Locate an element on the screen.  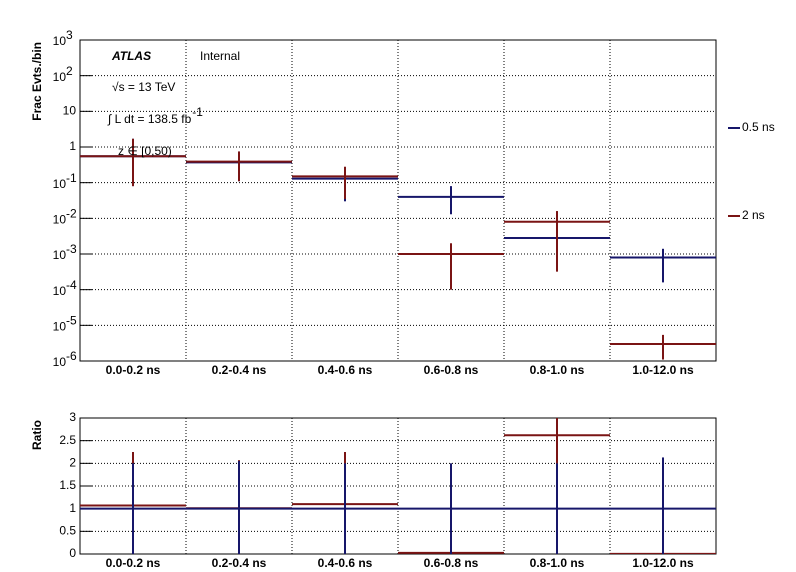
y-tick-label-exponent: -2 is located at coordinates (71, 214).